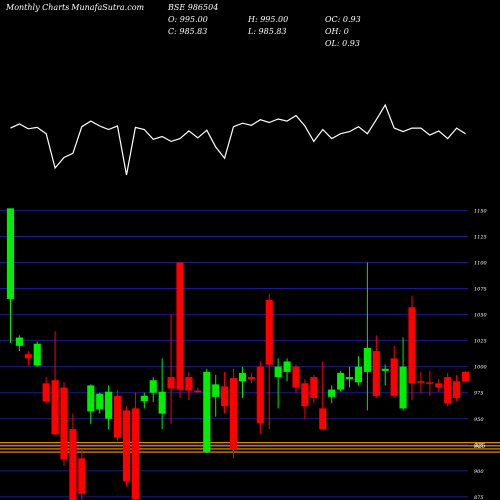  I want to click on y-tick-label: 1025, so click(480, 342).